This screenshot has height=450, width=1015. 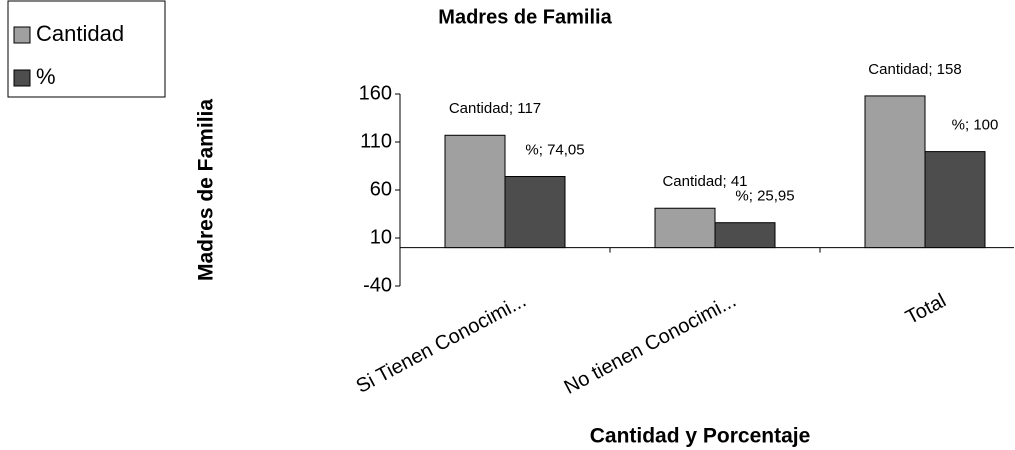 What do you see at coordinates (381, 189) in the screenshot?
I see `y-tick-label: 60` at bounding box center [381, 189].